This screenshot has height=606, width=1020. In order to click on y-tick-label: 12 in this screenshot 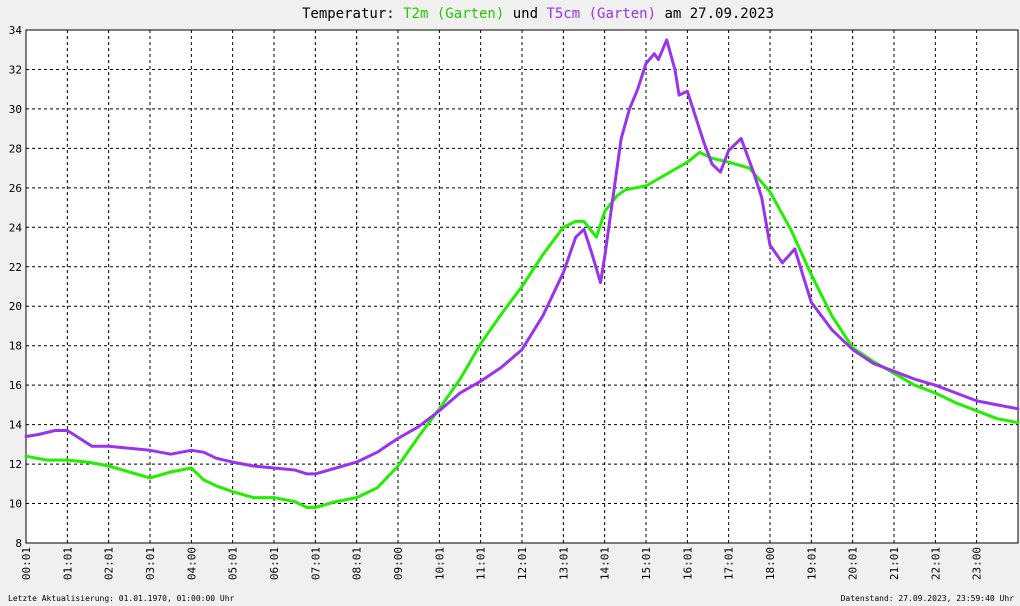, I will do `click(15, 464)`.